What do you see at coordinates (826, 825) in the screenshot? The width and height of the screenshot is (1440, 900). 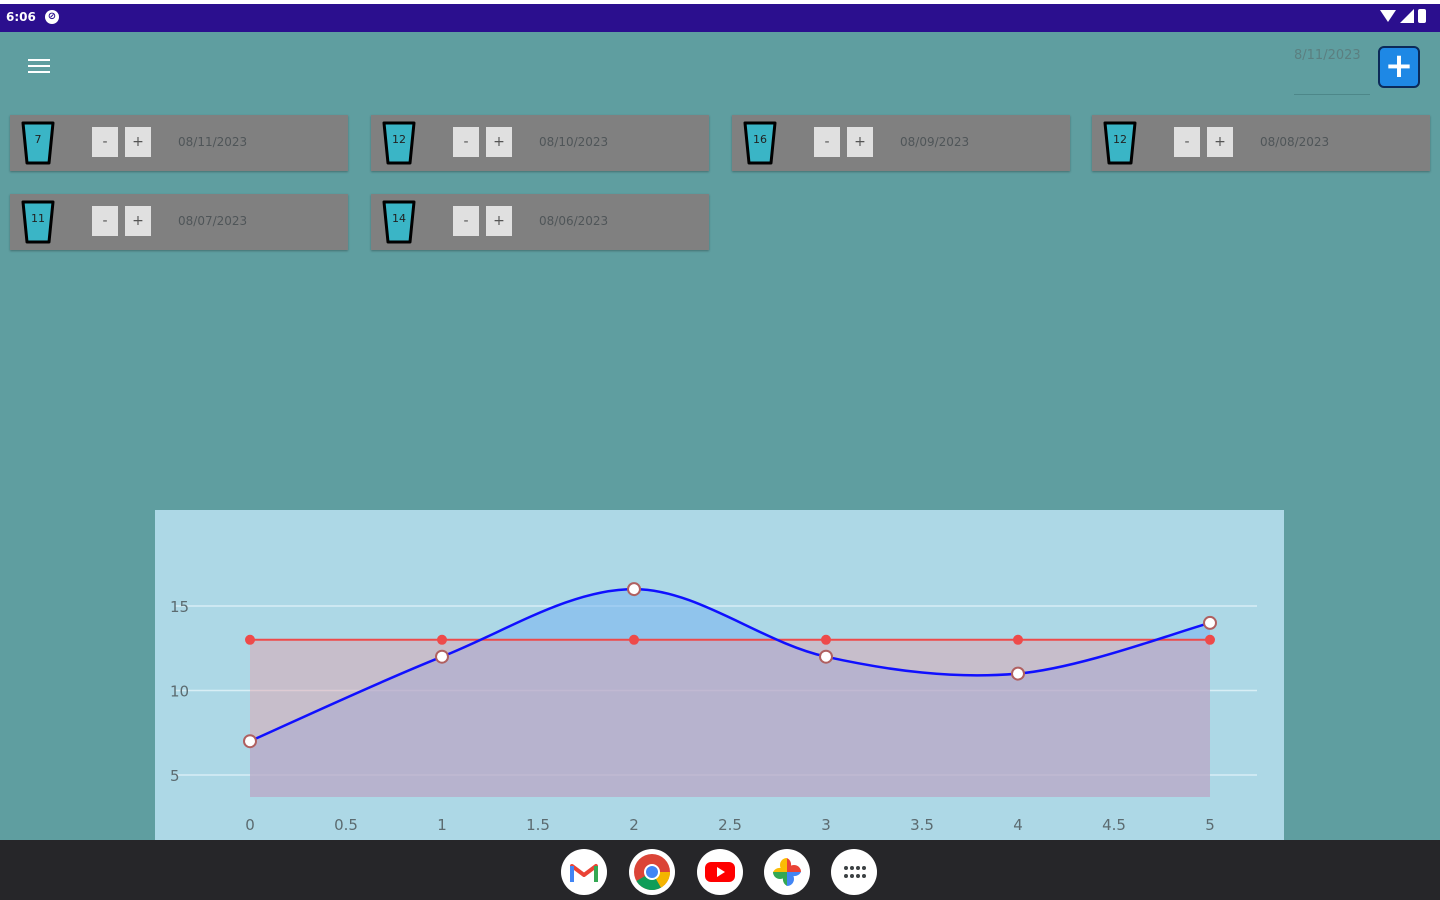 I see `x-tick-label: 3` at bounding box center [826, 825].